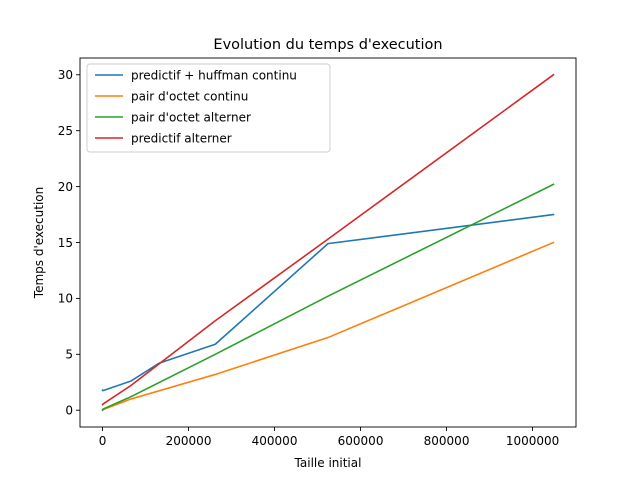  Describe the element at coordinates (275, 441) in the screenshot. I see `x-tick-label: 400000` at that location.